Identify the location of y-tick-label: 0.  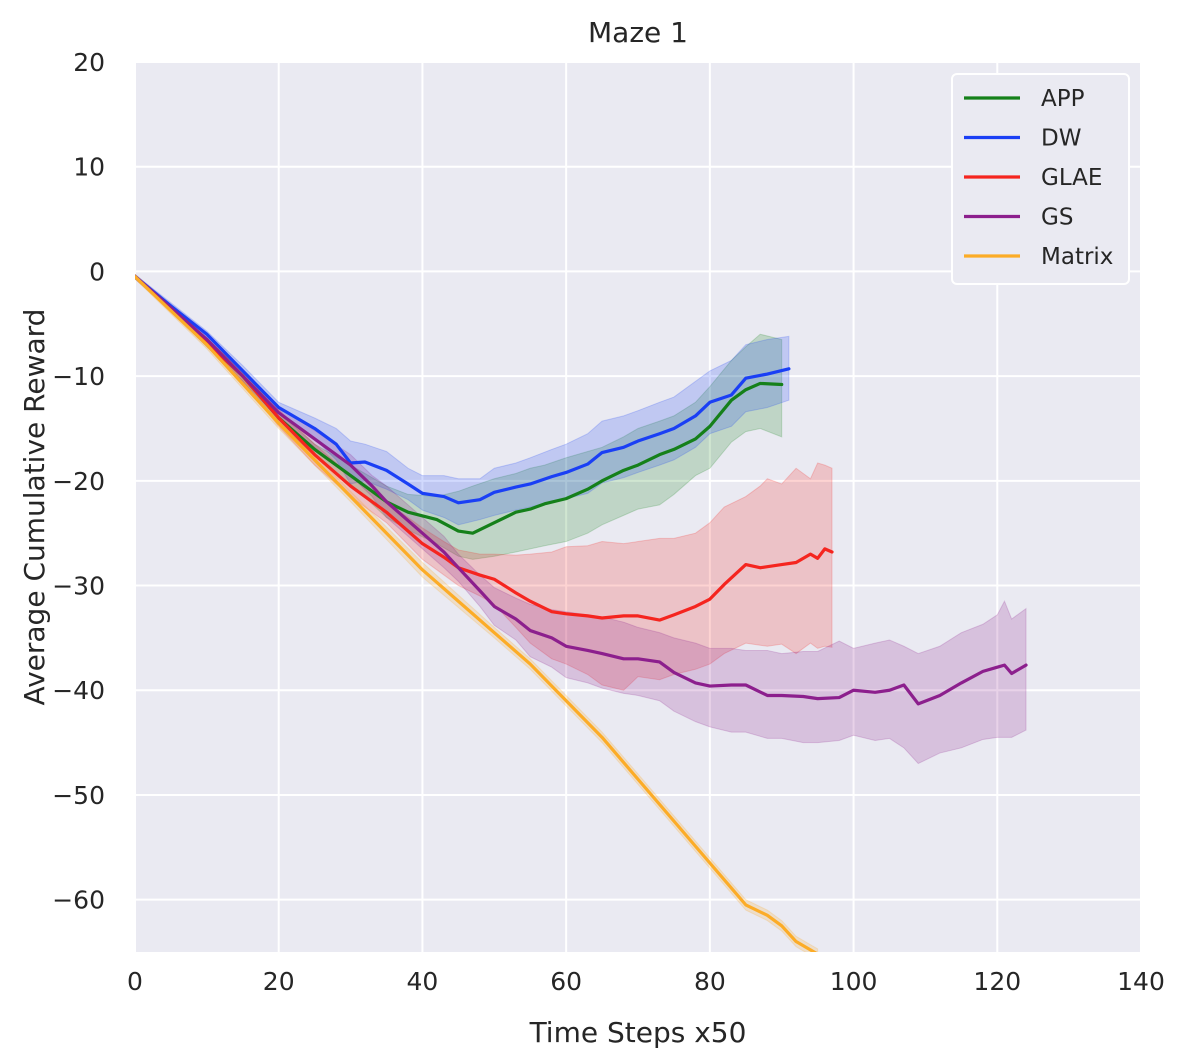
(97, 271).